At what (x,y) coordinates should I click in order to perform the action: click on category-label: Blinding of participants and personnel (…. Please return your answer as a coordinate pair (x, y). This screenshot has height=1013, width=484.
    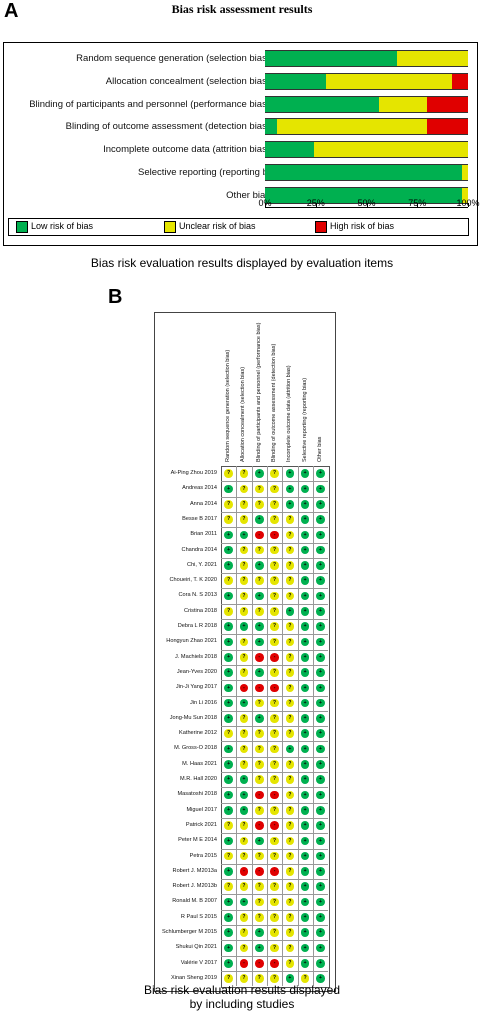
    Looking at the image, I should click on (149, 104).